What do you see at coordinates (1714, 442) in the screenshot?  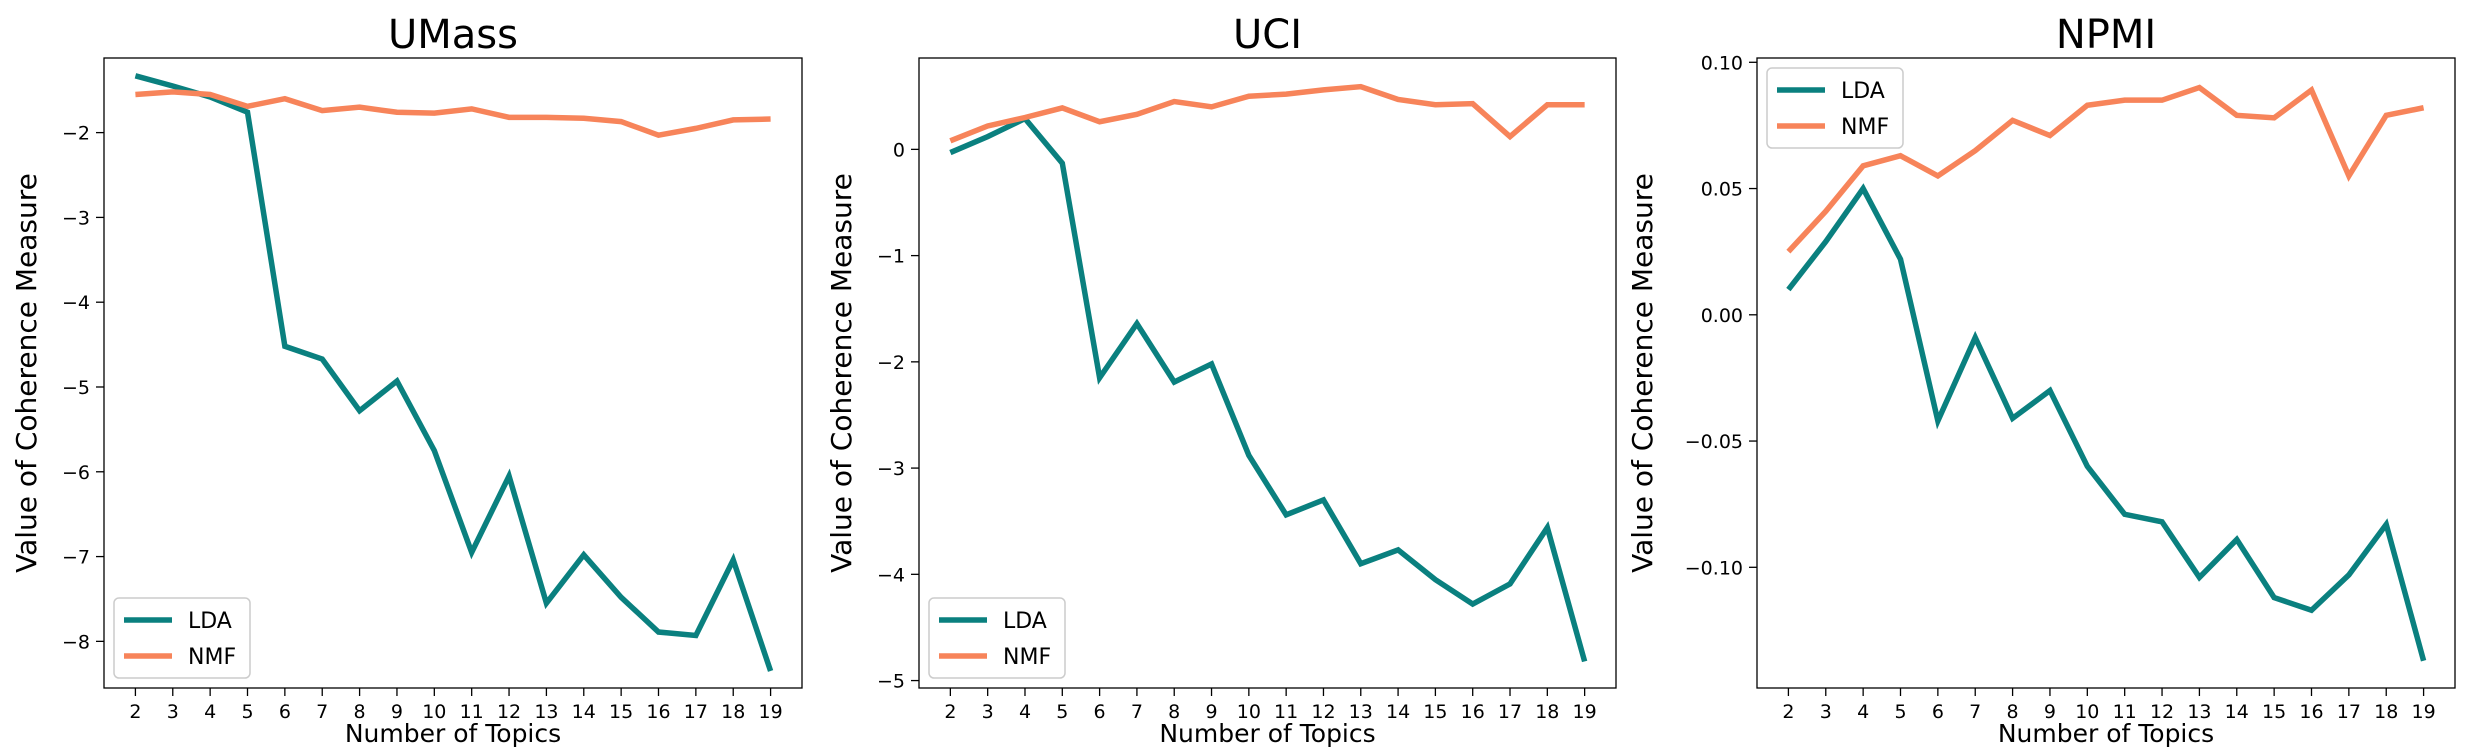 I see `y-tick-label: −0.05` at bounding box center [1714, 442].